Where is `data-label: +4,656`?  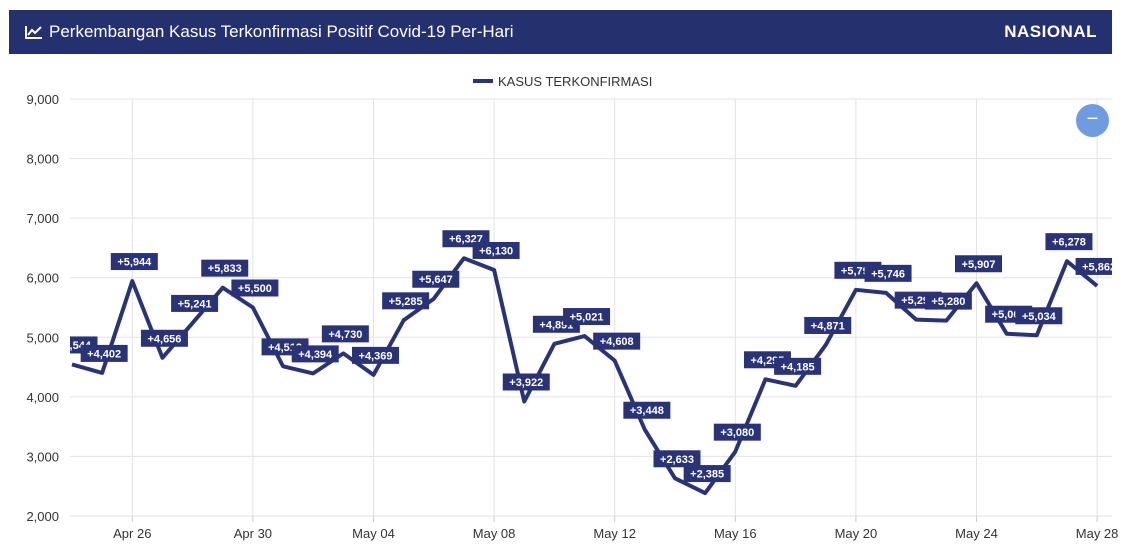
data-label: +4,656 is located at coordinates (164, 338).